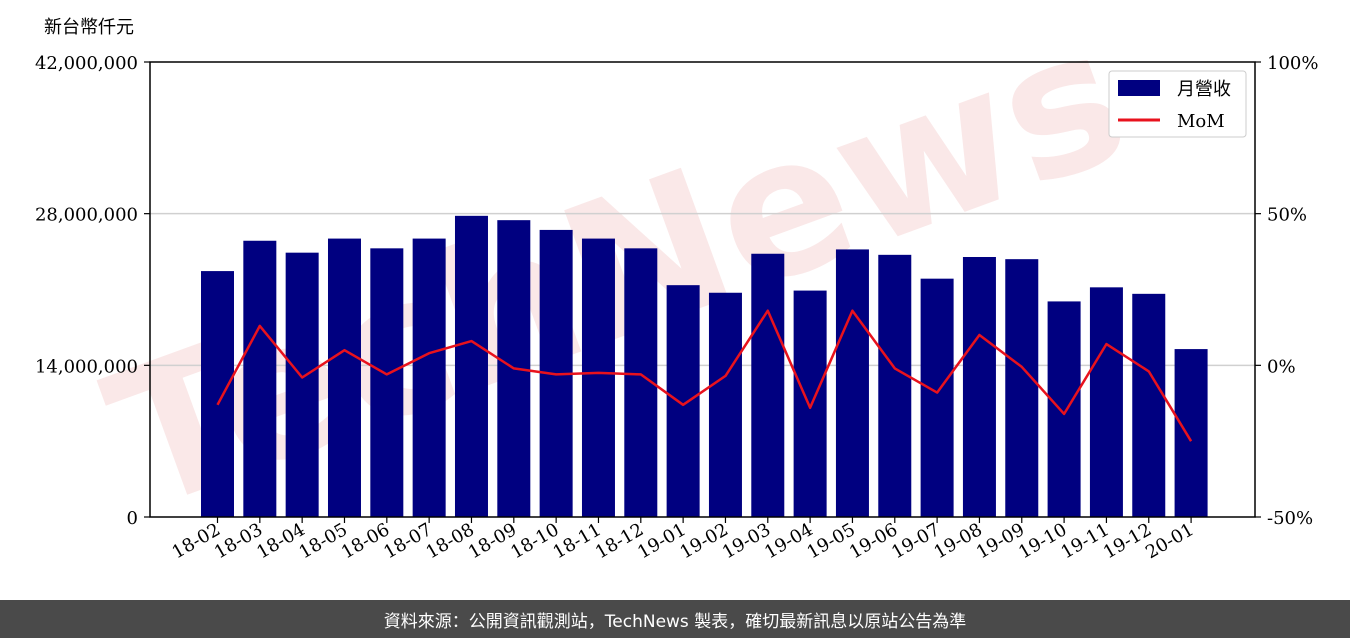 Image resolution: width=1350 pixels, height=638 pixels. What do you see at coordinates (1286, 291) in the screenshot?
I see `right-axis-ticks: -50% 0% 50% 100%` at bounding box center [1286, 291].